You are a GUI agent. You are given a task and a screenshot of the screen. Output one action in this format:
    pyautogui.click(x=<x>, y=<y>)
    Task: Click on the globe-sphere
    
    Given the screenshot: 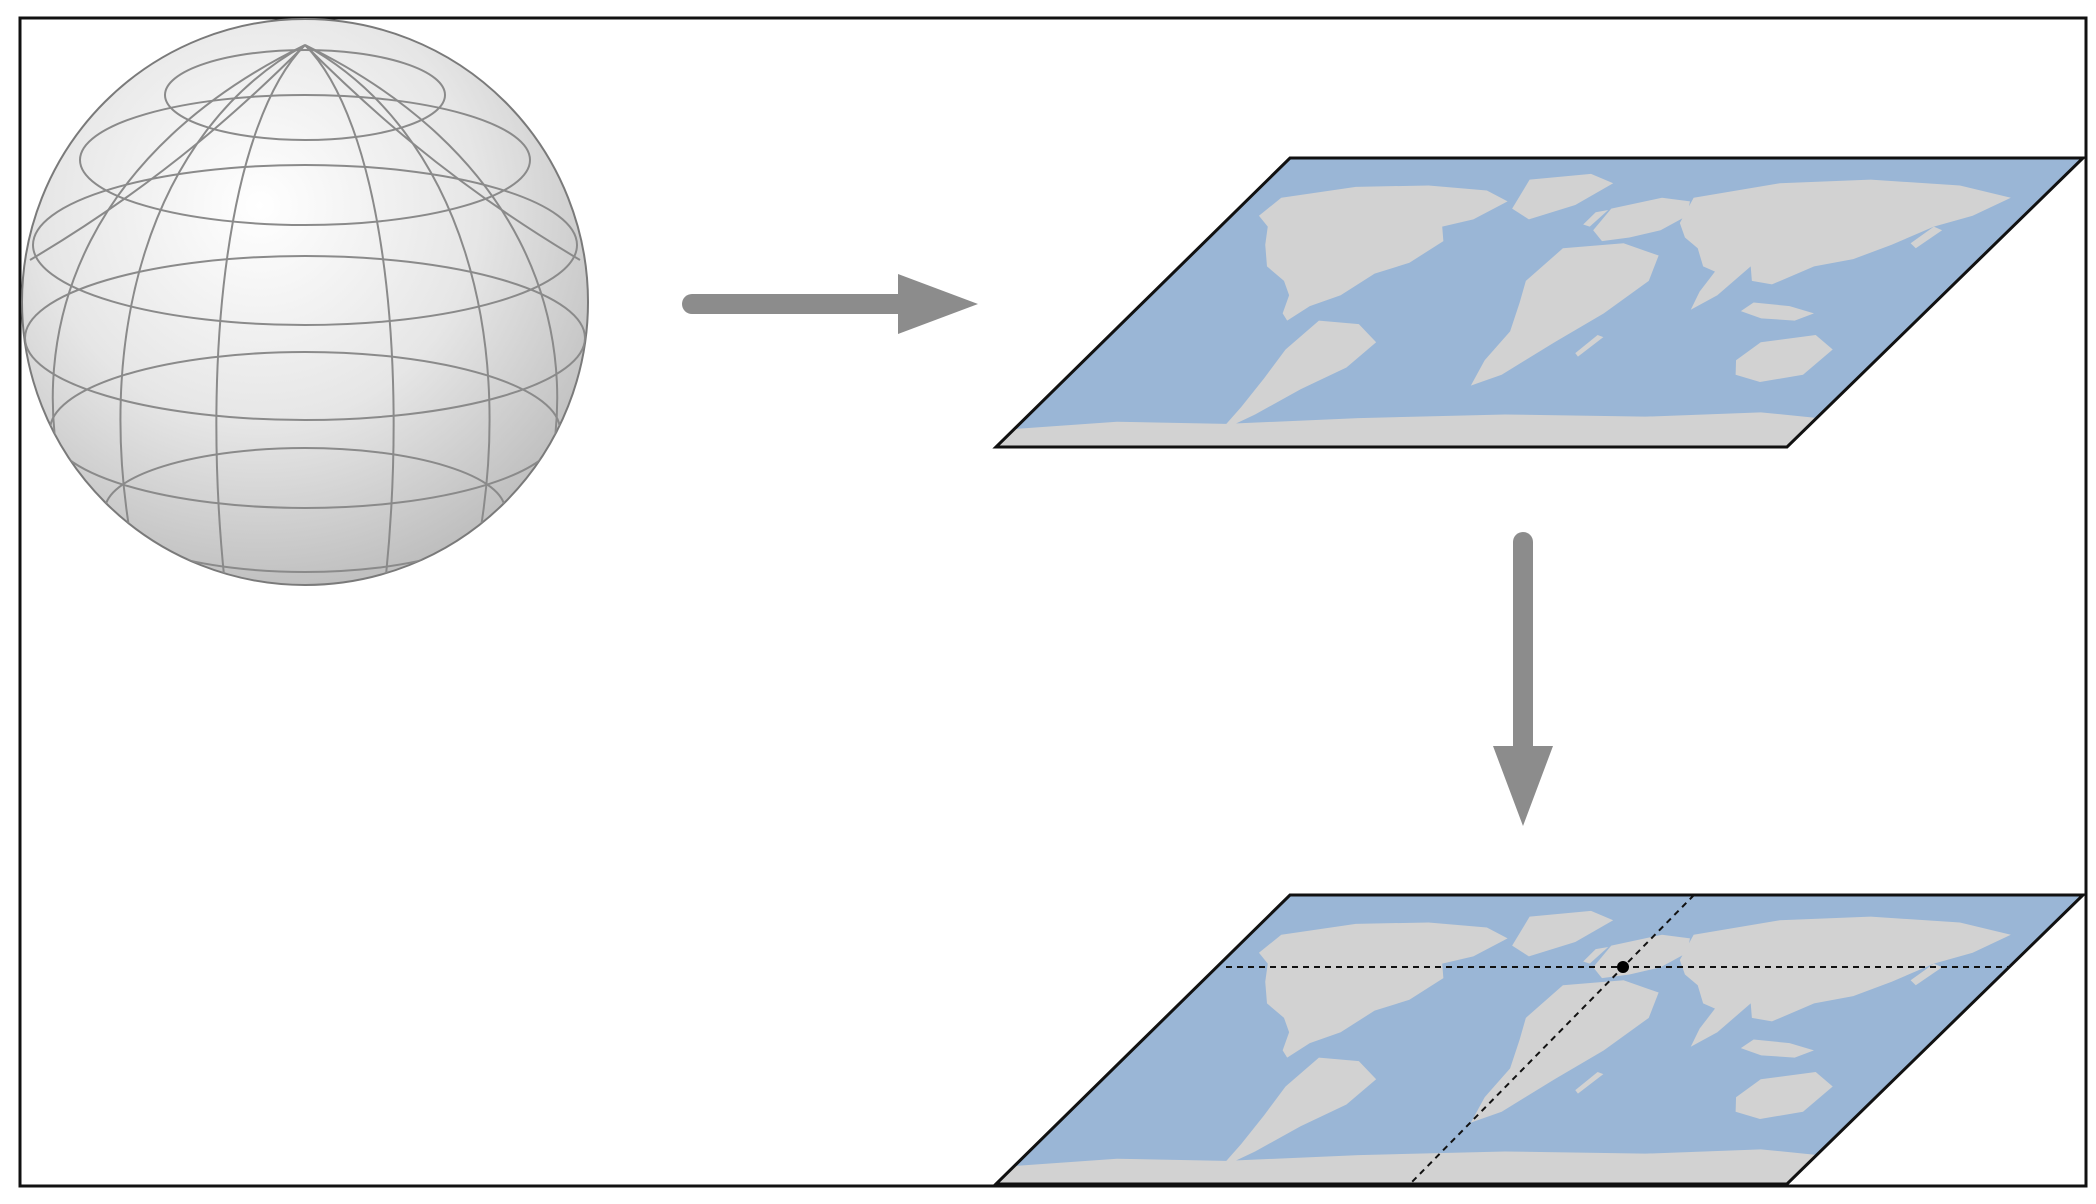 What is the action you would take?
    pyautogui.click(x=305, y=302)
    